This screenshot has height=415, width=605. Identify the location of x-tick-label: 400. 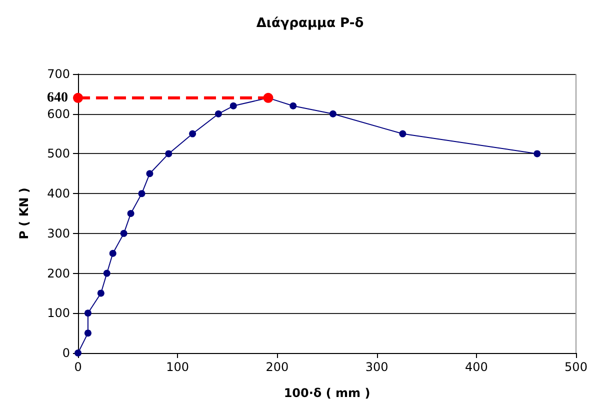
(476, 367).